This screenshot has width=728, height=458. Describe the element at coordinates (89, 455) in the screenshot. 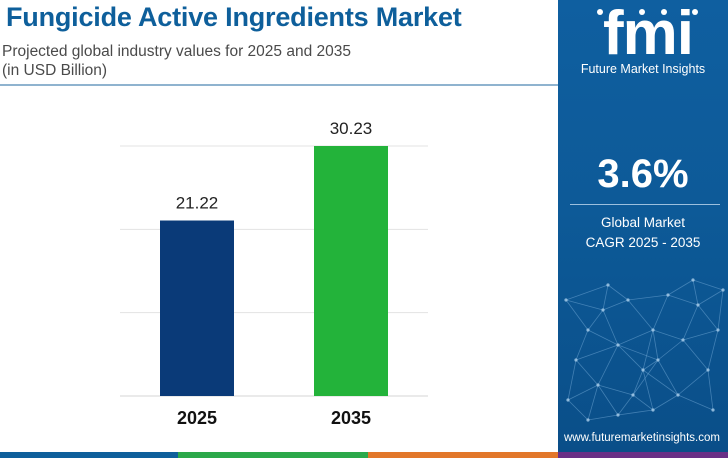

I see `footer-segment-blue` at that location.